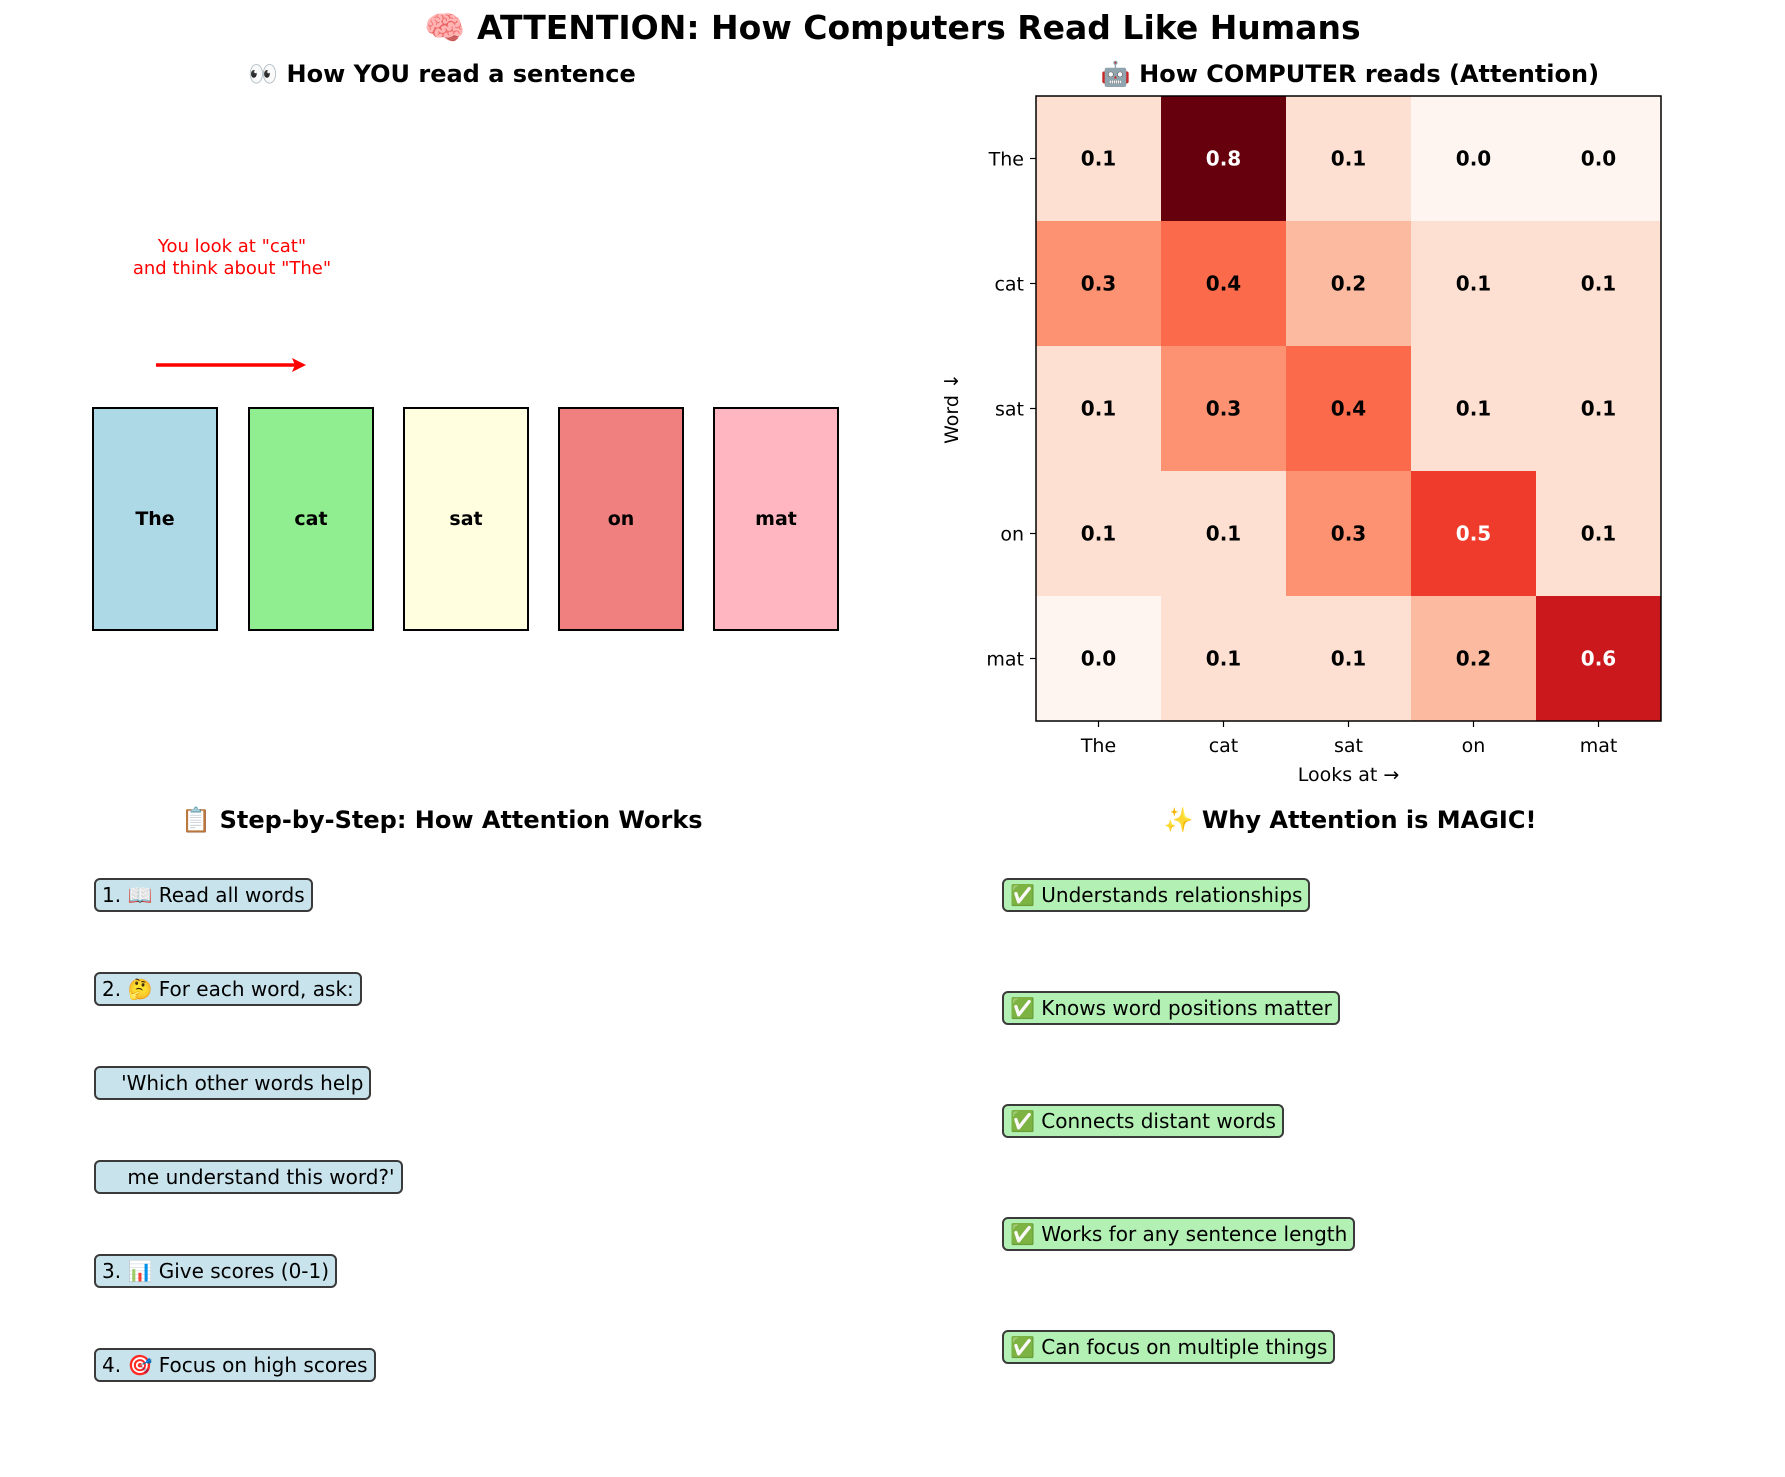  I want to click on y-tick-label: cat, so click(1009, 285).